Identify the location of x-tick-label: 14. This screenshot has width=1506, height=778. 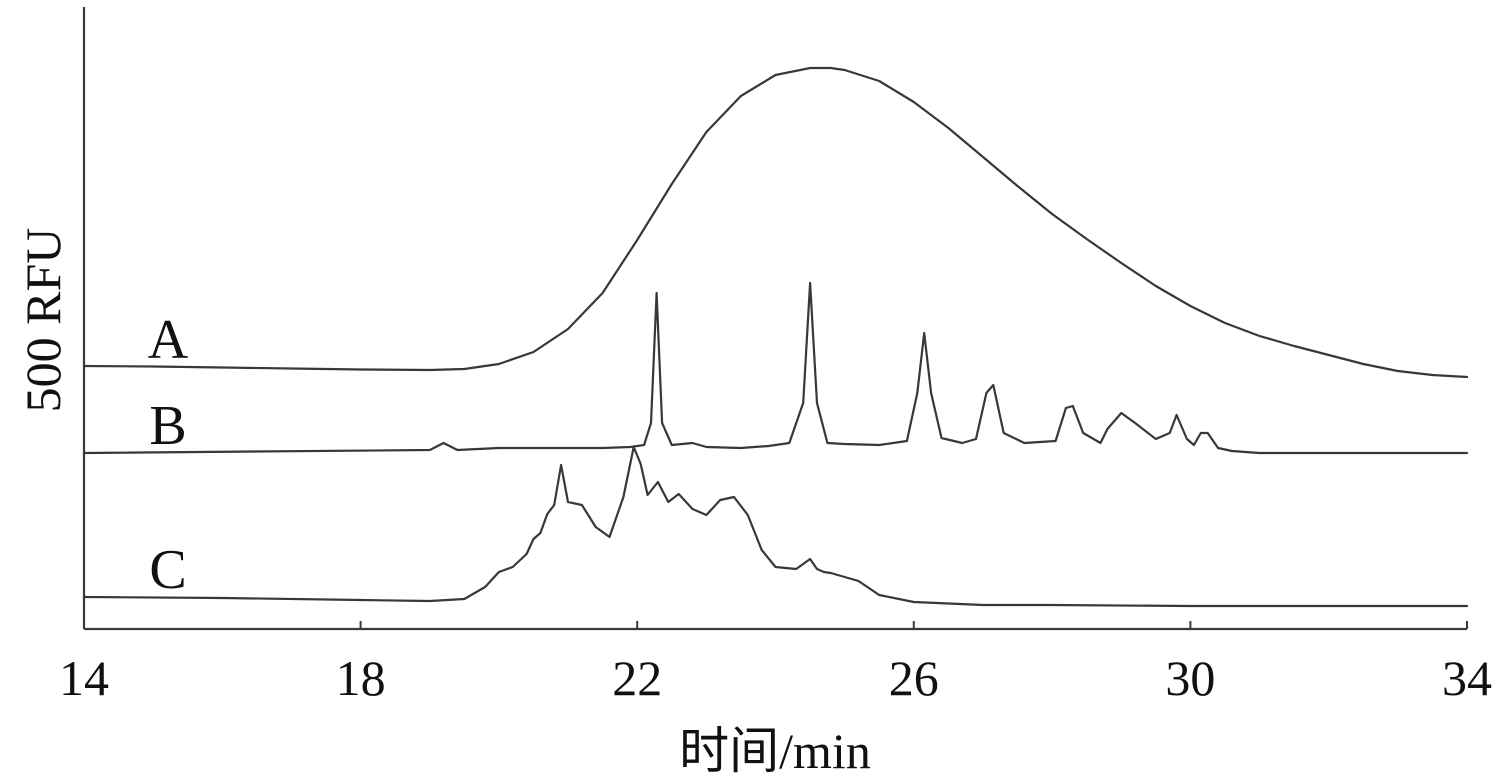
(84, 678).